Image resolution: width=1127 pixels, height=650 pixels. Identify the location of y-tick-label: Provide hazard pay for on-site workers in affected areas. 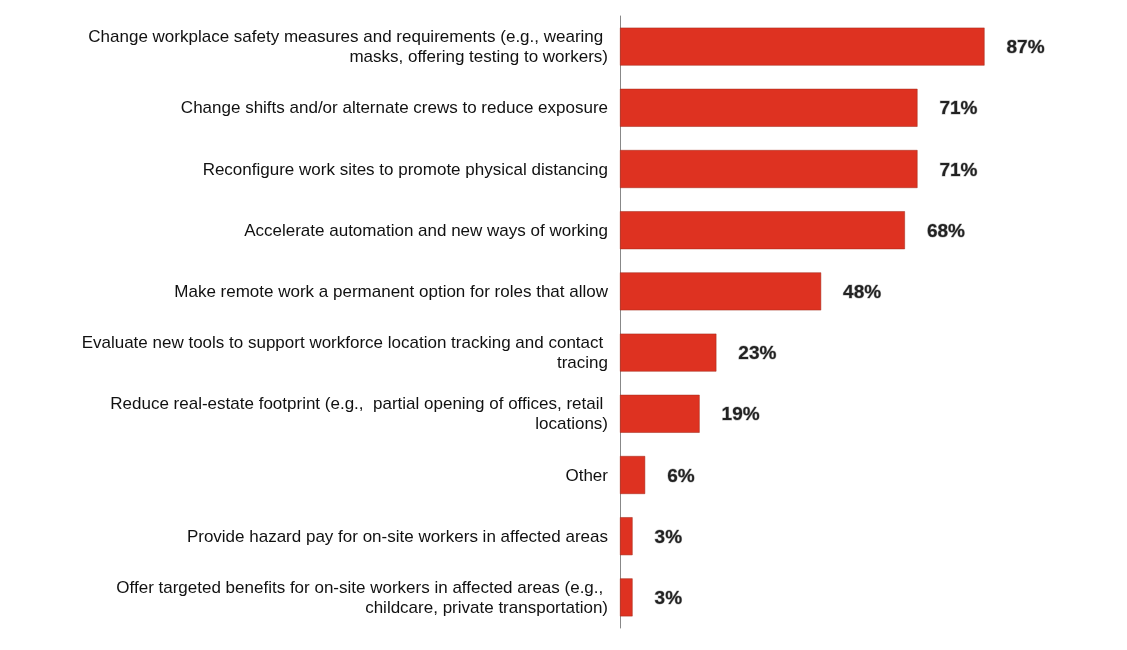
(397, 536).